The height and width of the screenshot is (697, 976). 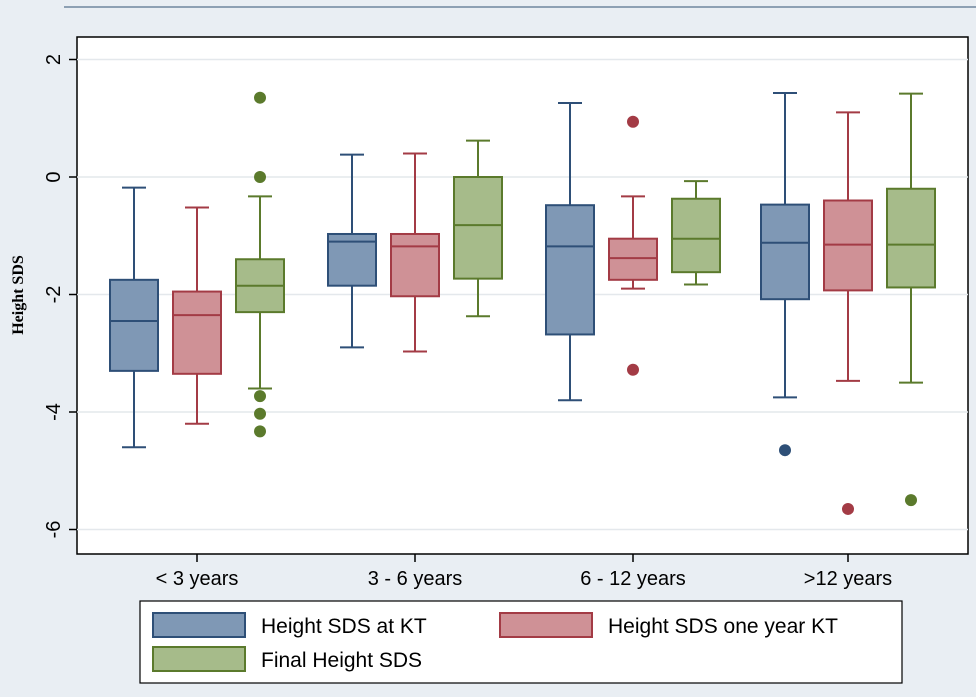 What do you see at coordinates (341, 660) in the screenshot?
I see `legend-label: Final Height SDS` at bounding box center [341, 660].